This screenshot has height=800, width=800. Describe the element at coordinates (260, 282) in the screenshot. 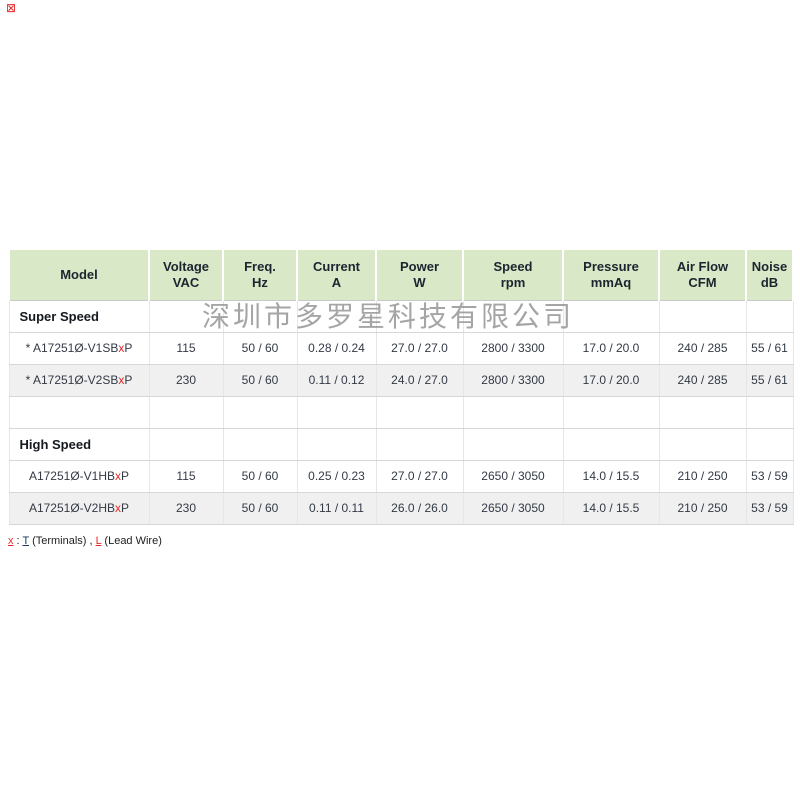

I see `header-sublabel: Hz` at that location.